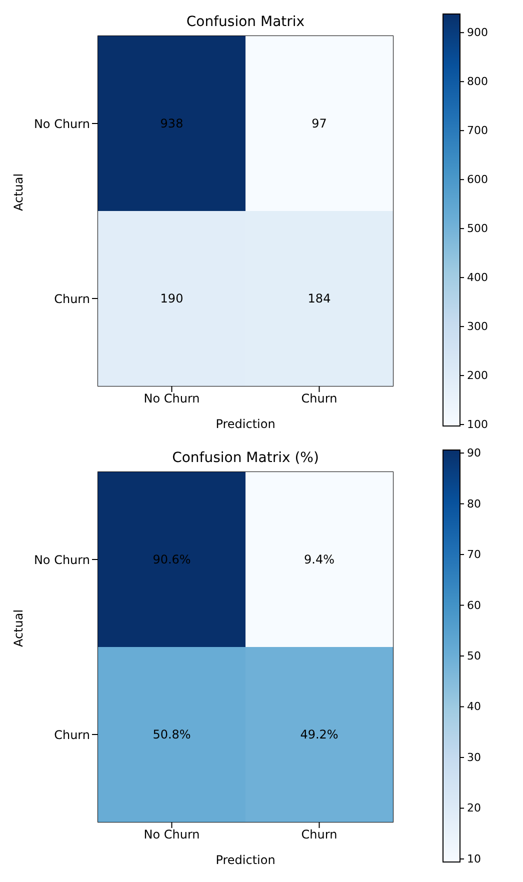 The width and height of the screenshot is (523, 882). I want to click on color-bar-label: 10, so click(474, 859).